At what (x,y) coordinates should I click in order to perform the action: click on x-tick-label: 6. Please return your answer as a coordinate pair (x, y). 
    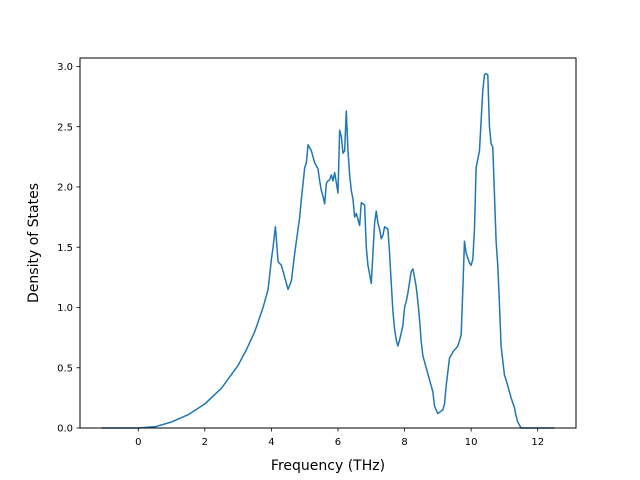
    Looking at the image, I should click on (338, 442).